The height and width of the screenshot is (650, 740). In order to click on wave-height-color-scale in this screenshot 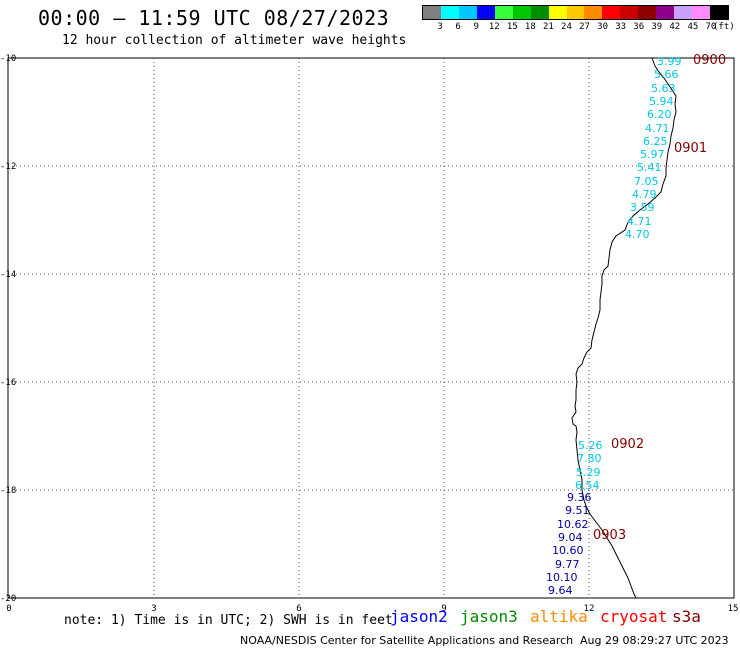, I will do `click(575, 12)`.